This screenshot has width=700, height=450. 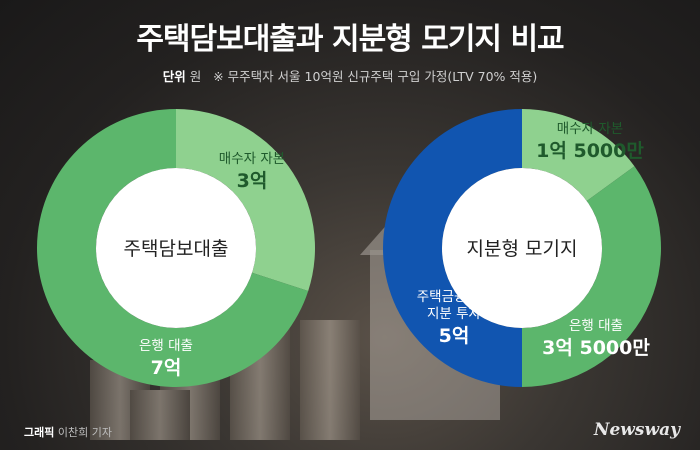 I want to click on slice-value-label: 1억 5000만, so click(x=590, y=151).